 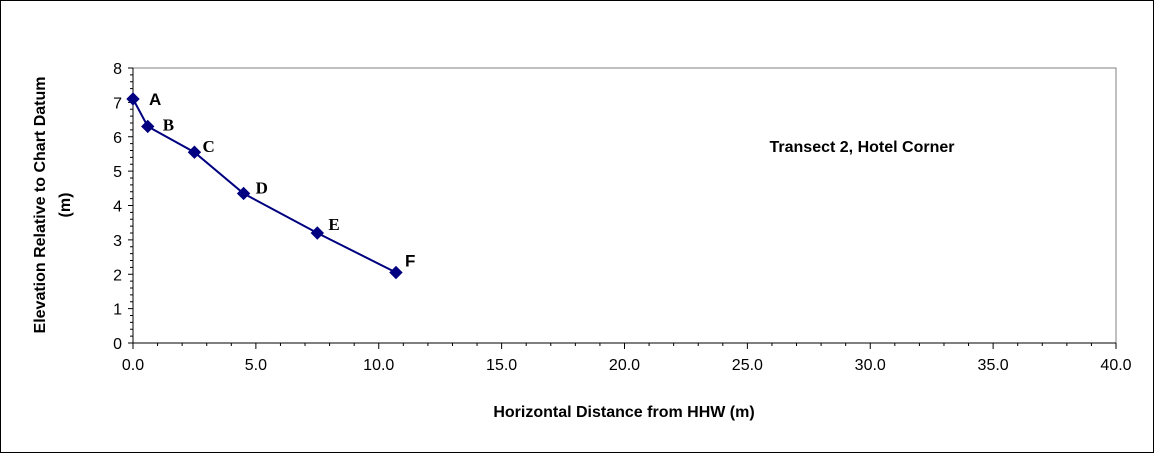 What do you see at coordinates (256, 365) in the screenshot?
I see `x-tick-label: 5.0` at bounding box center [256, 365].